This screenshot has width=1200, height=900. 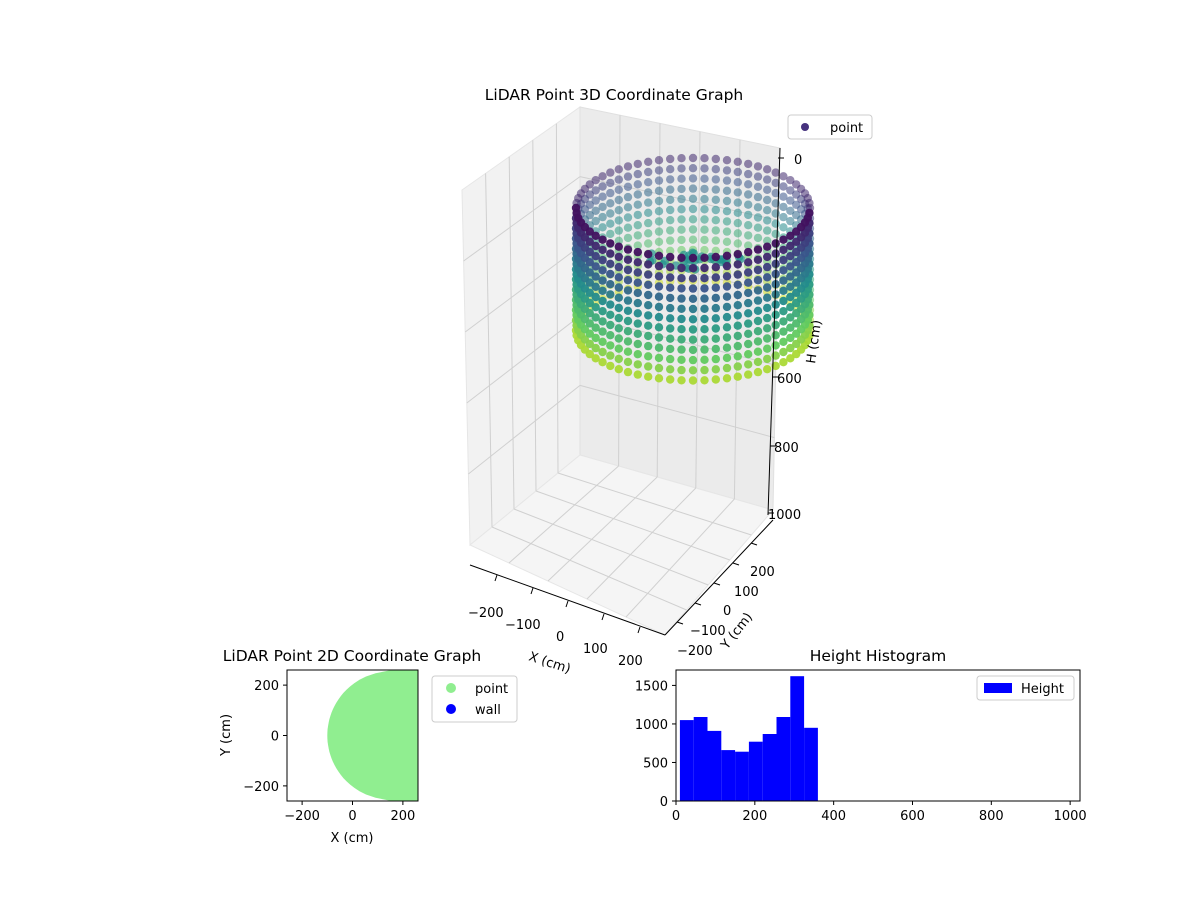 I want to click on x-tick-label: 200, so click(x=630, y=661).